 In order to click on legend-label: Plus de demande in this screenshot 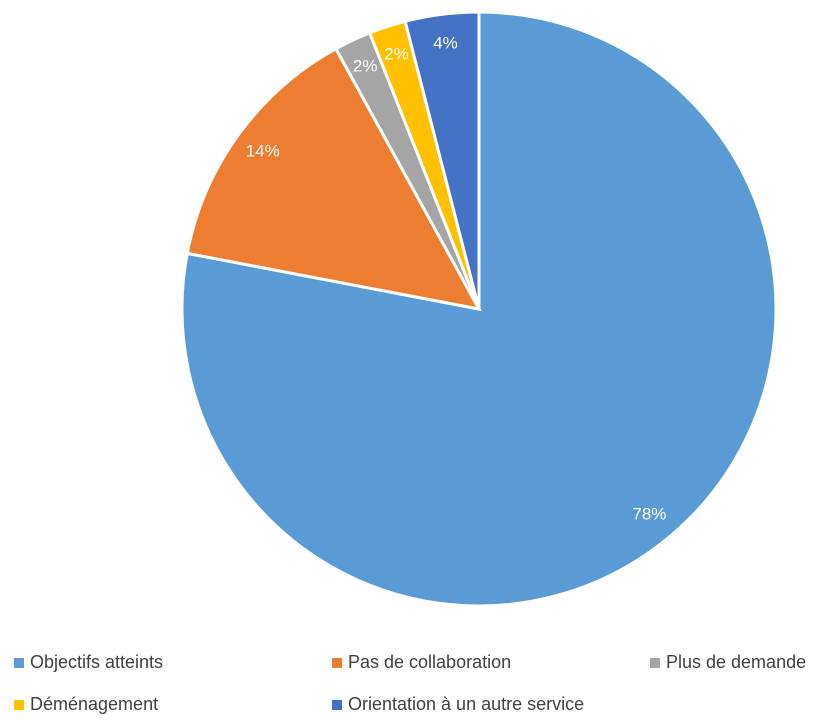, I will do `click(736, 662)`.